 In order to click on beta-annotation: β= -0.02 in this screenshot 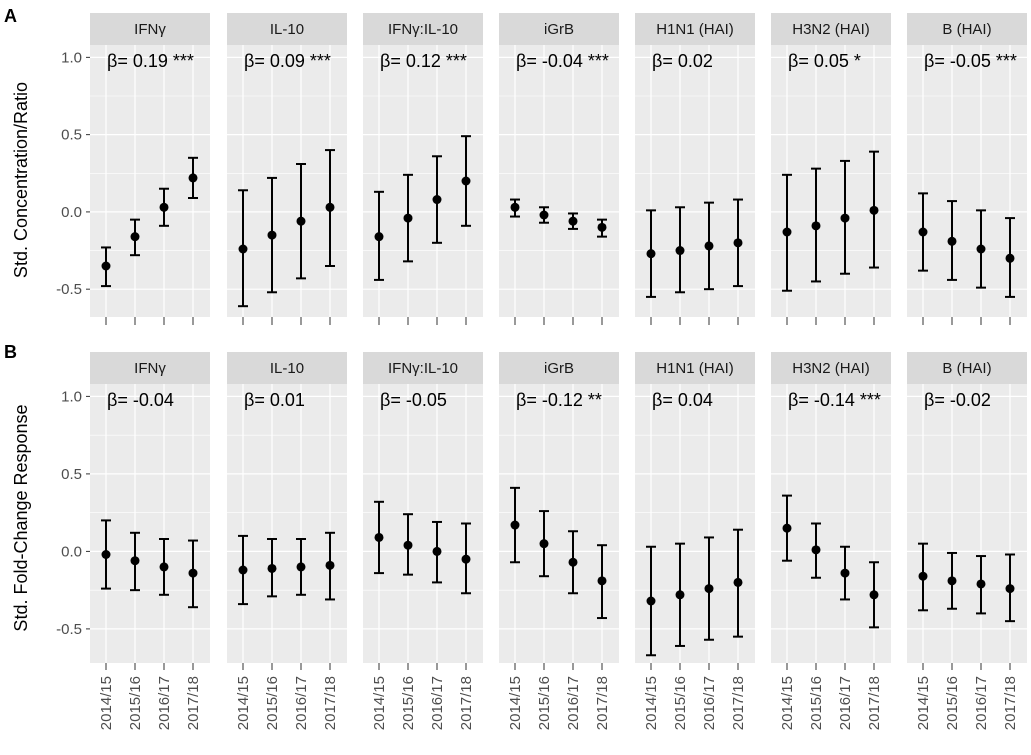, I will do `click(957, 400)`.